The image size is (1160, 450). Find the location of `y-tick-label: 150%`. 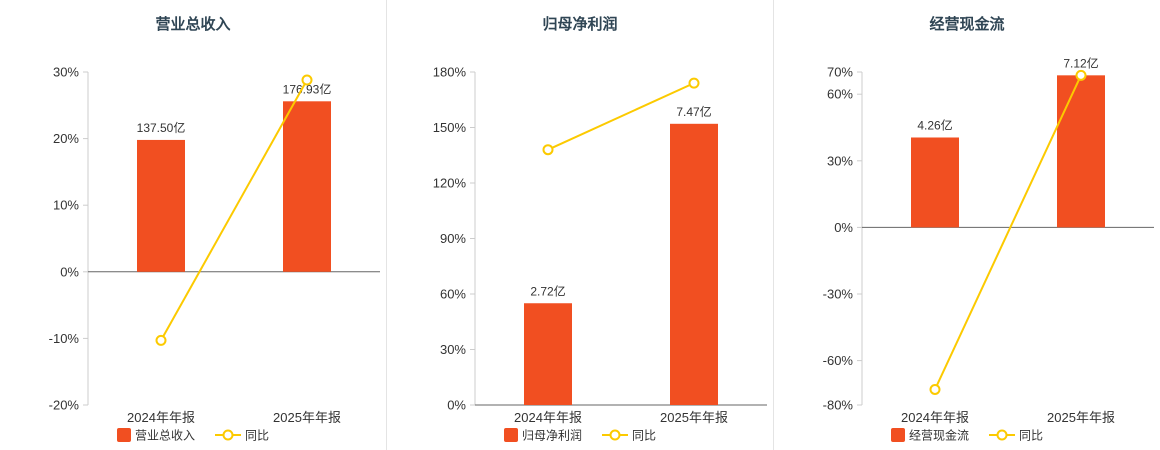

y-tick-label: 150% is located at coordinates (450, 127).